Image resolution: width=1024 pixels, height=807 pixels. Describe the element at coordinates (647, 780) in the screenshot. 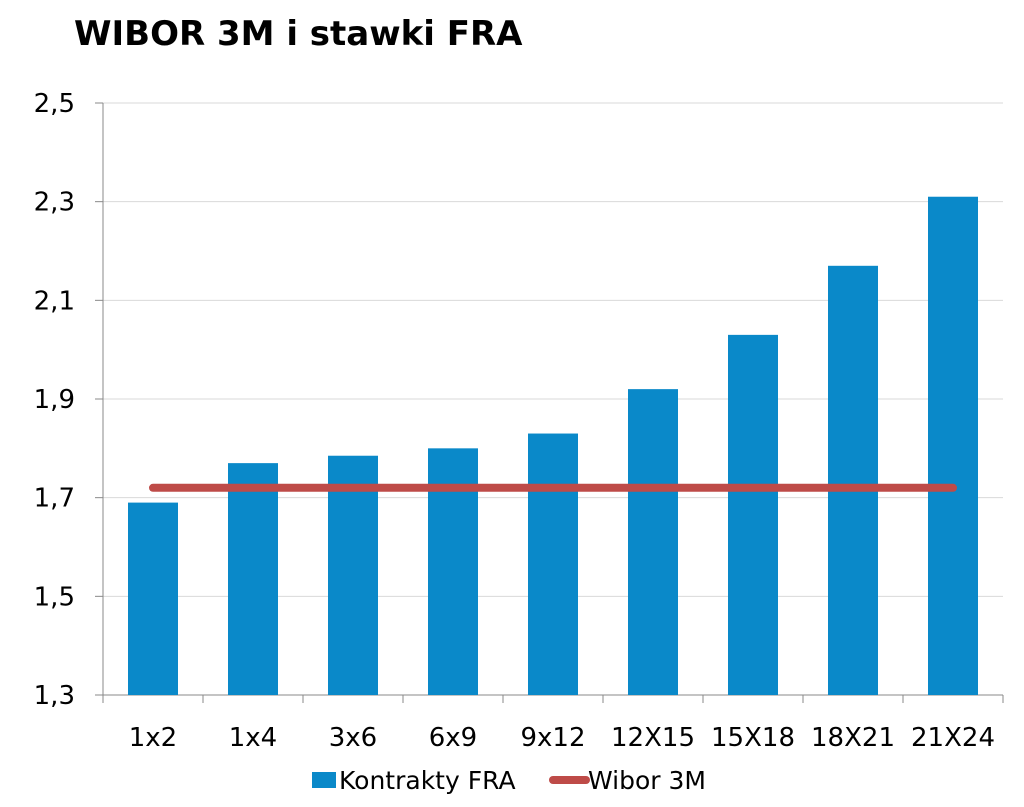

I see `legend-label-line: Wibor 3M` at that location.